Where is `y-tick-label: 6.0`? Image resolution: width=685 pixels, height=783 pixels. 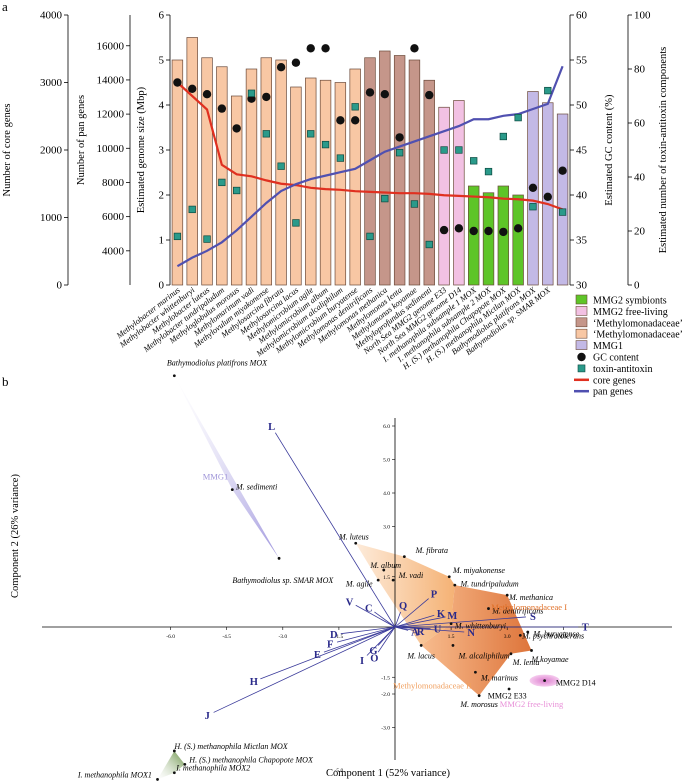
y-tick-label: 6.0 is located at coordinates (386, 427).